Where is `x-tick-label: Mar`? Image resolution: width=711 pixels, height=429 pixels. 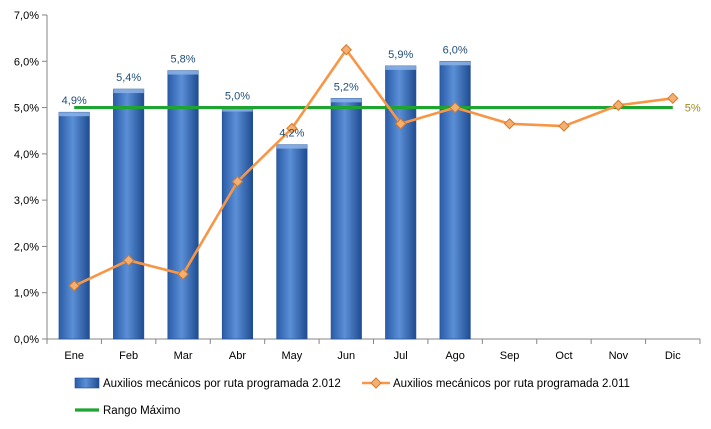 x-tick-label: Mar is located at coordinates (183, 356).